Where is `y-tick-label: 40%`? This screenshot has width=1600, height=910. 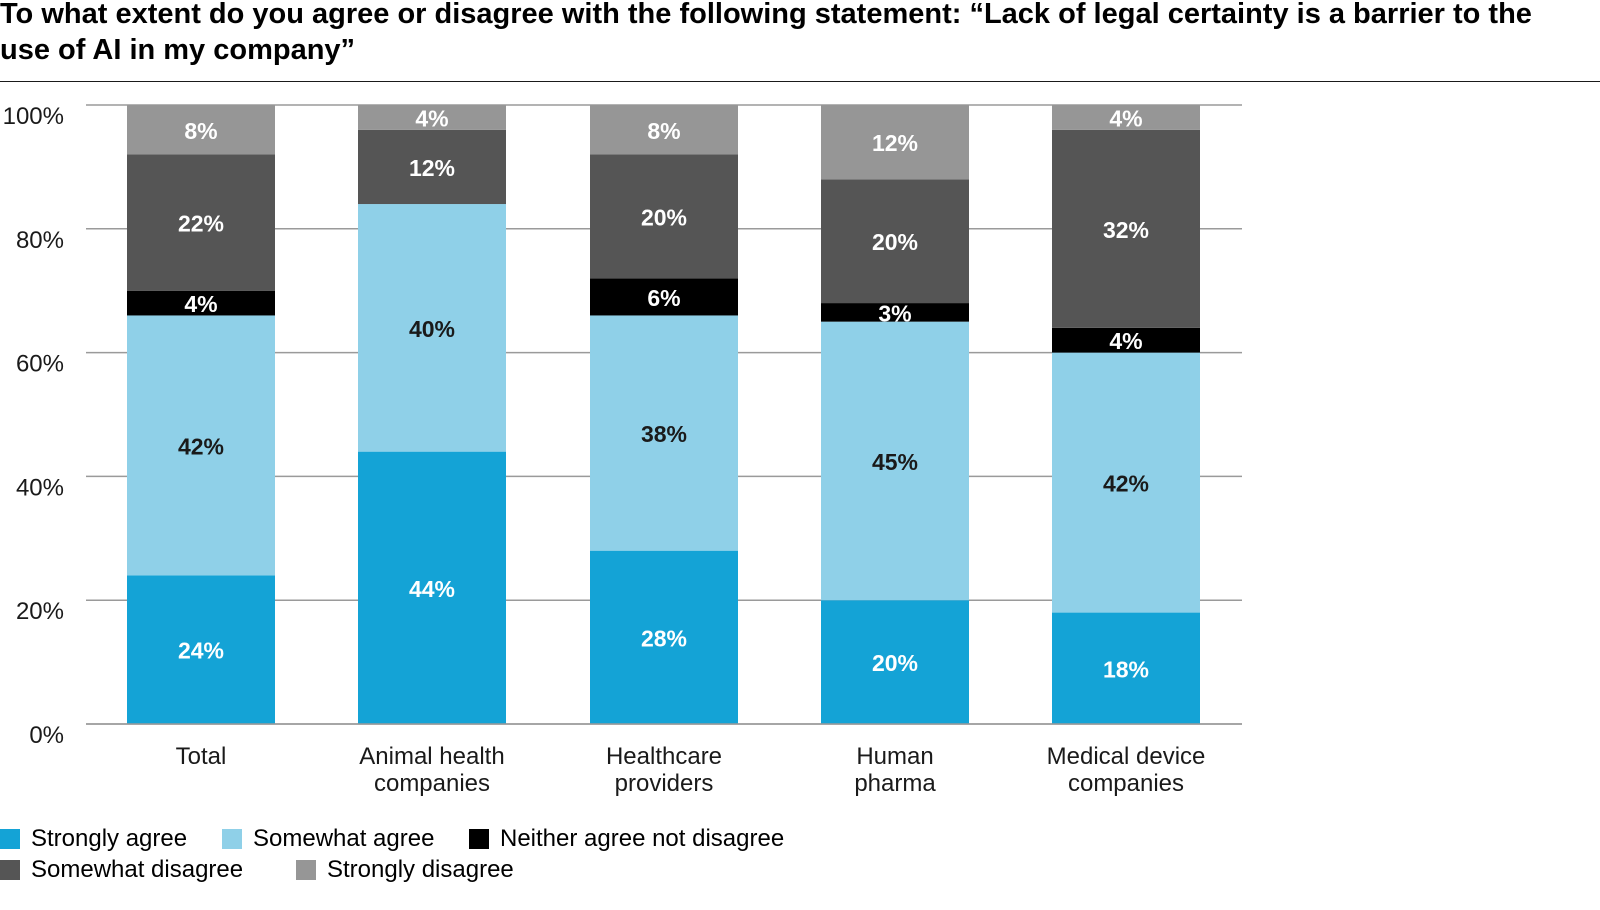
y-tick-label: 40% is located at coordinates (40, 487).